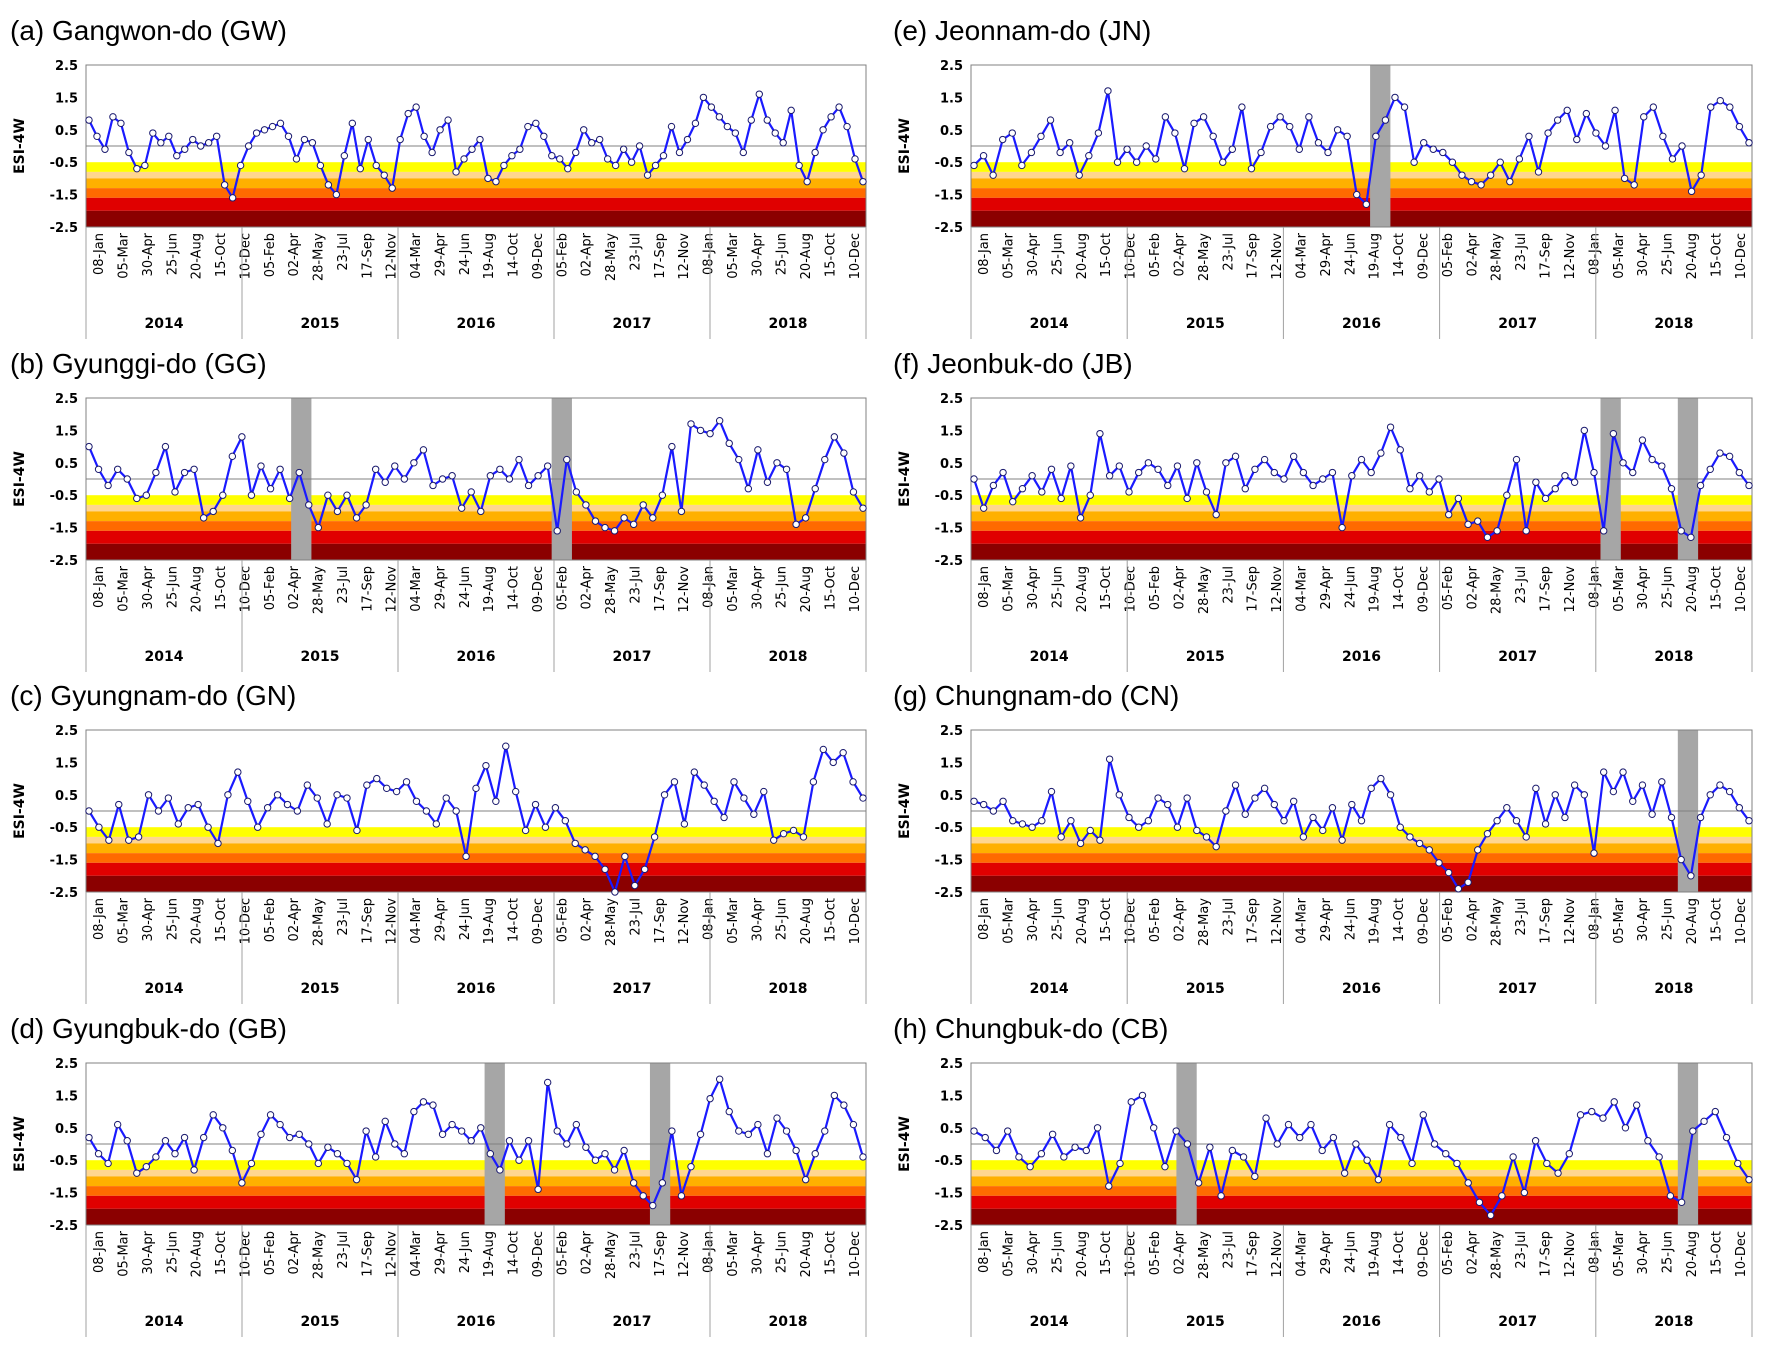  I want to click on x-tick-label: 02-Apr, so click(587, 919).